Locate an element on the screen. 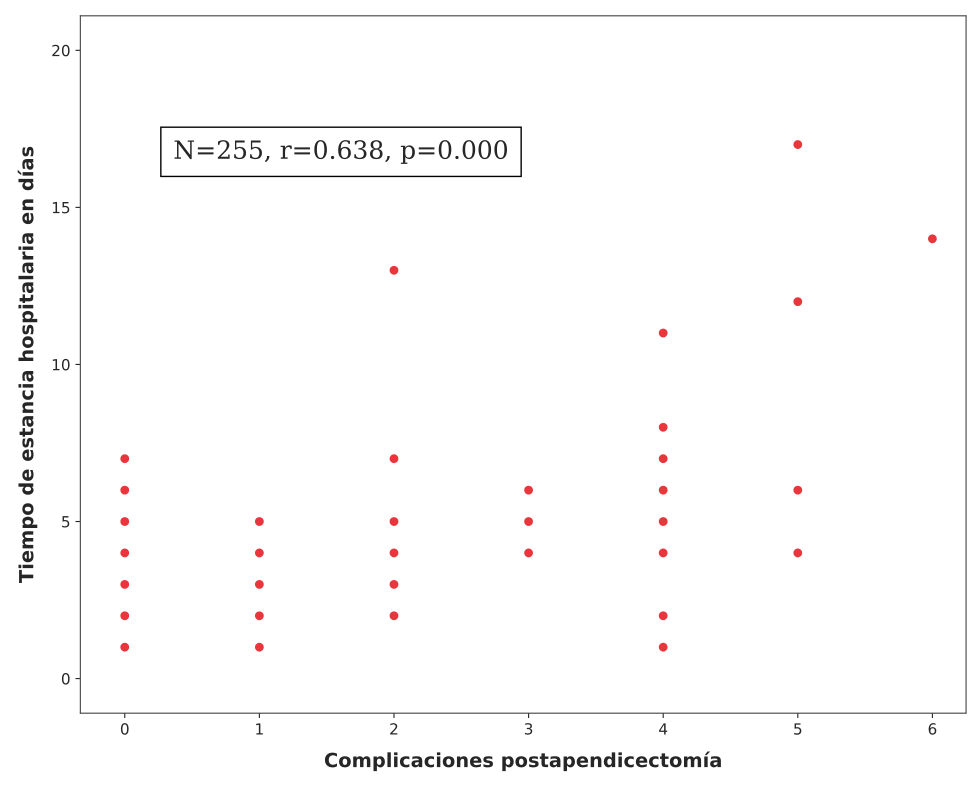  y-axis-title: Tiempo de estancia hospitalaria en días is located at coordinates (28, 364).